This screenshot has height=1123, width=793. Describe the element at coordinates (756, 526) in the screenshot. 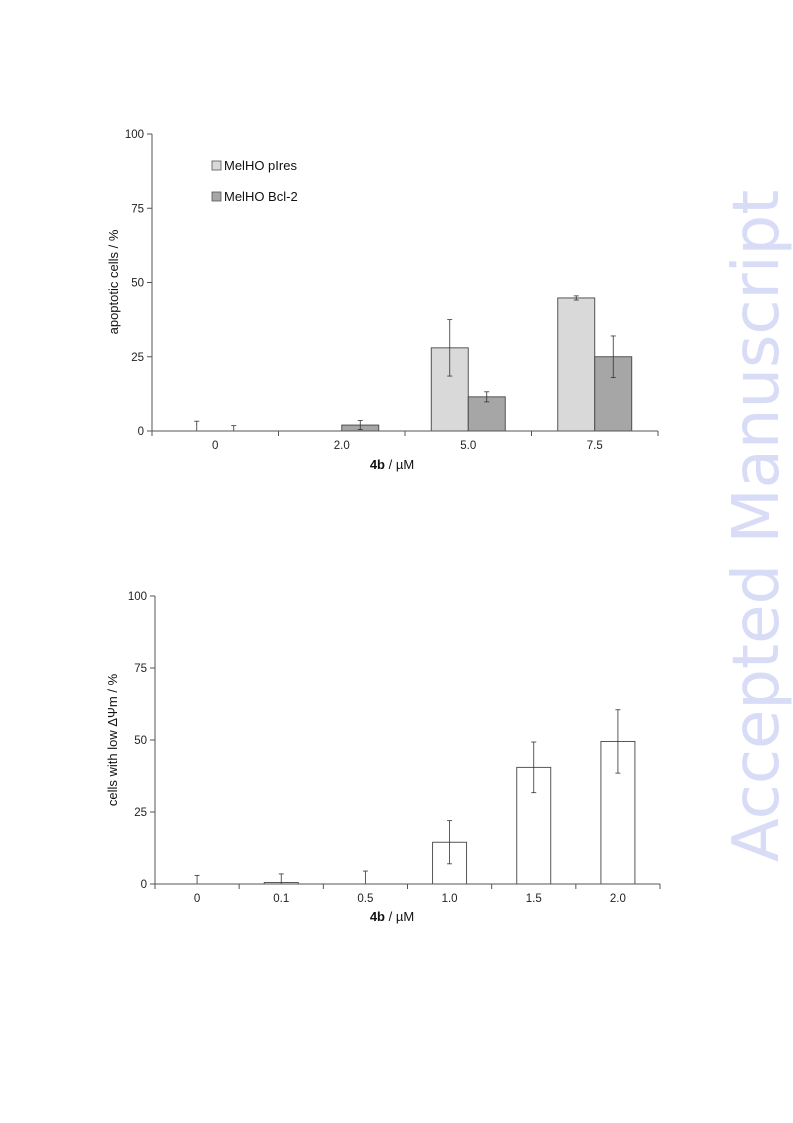

I see `watermark-text: Accepted Manuscript` at that location.